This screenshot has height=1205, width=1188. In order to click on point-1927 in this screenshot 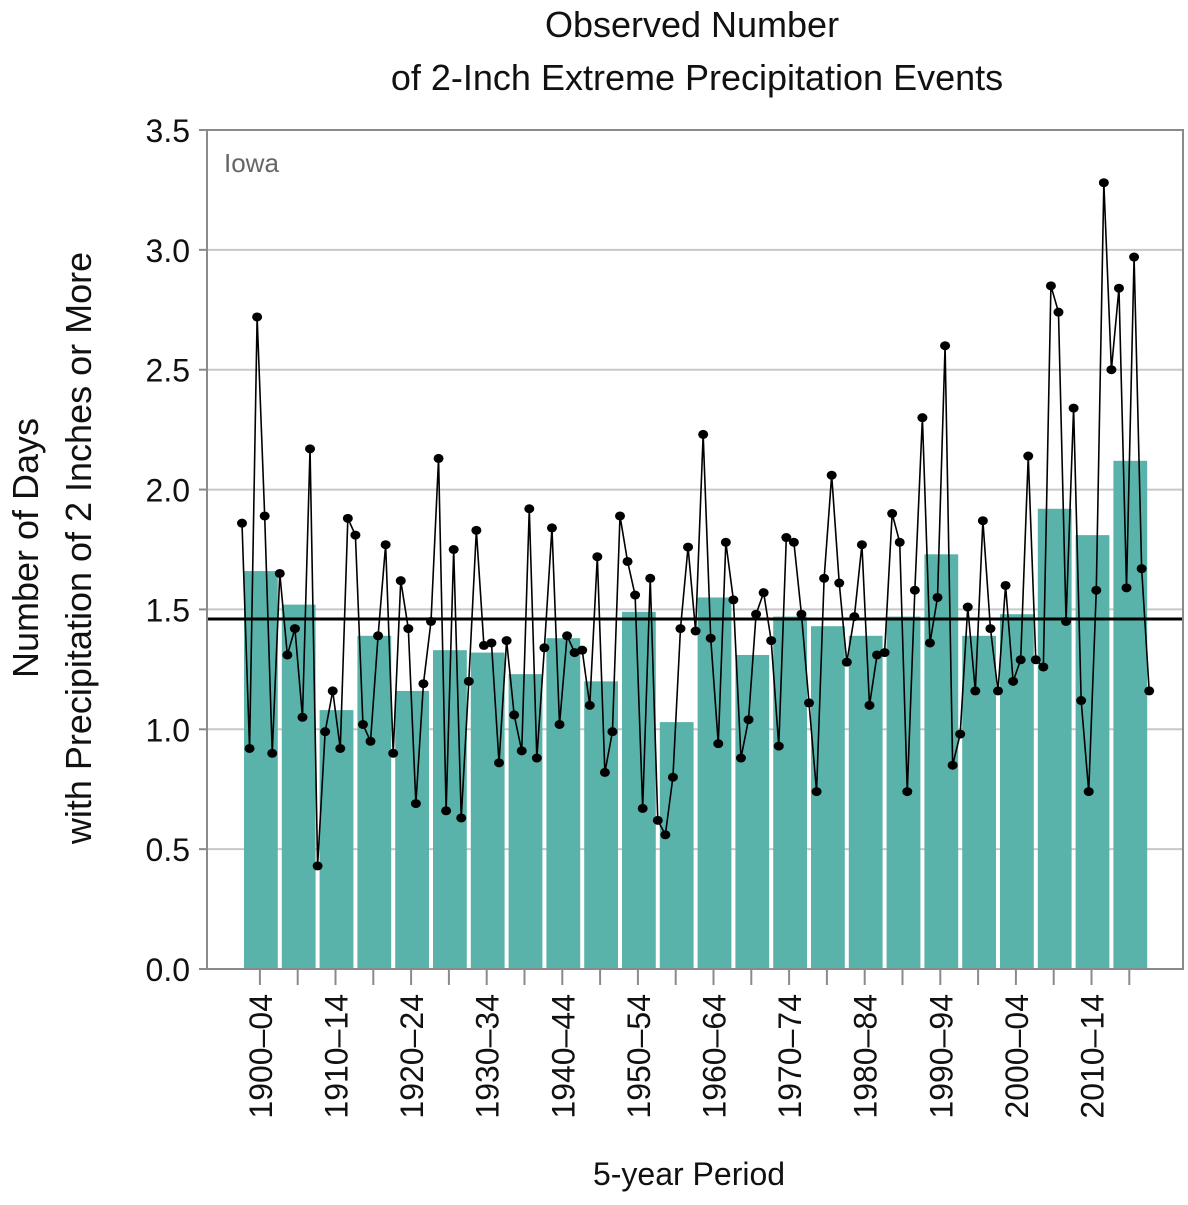, I will do `click(446, 811)`.